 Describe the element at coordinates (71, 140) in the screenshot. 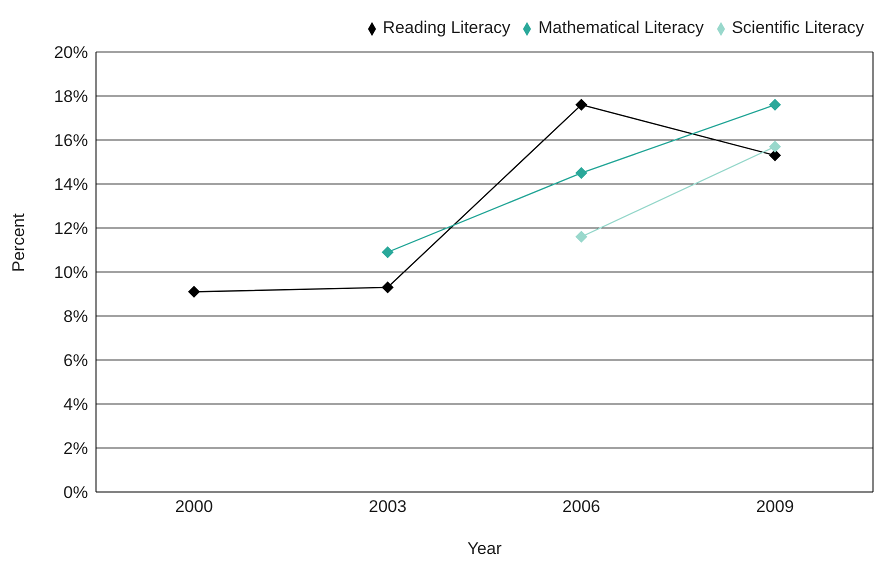

I see `y-tick-label: 16%` at that location.